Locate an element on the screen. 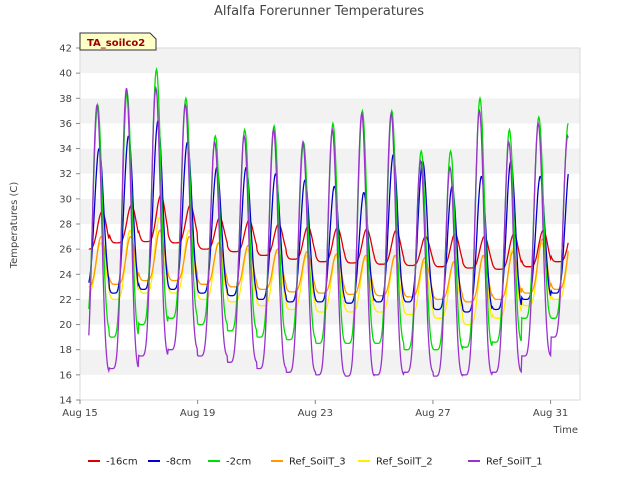  y-tick-label: 16 is located at coordinates (65, 375).